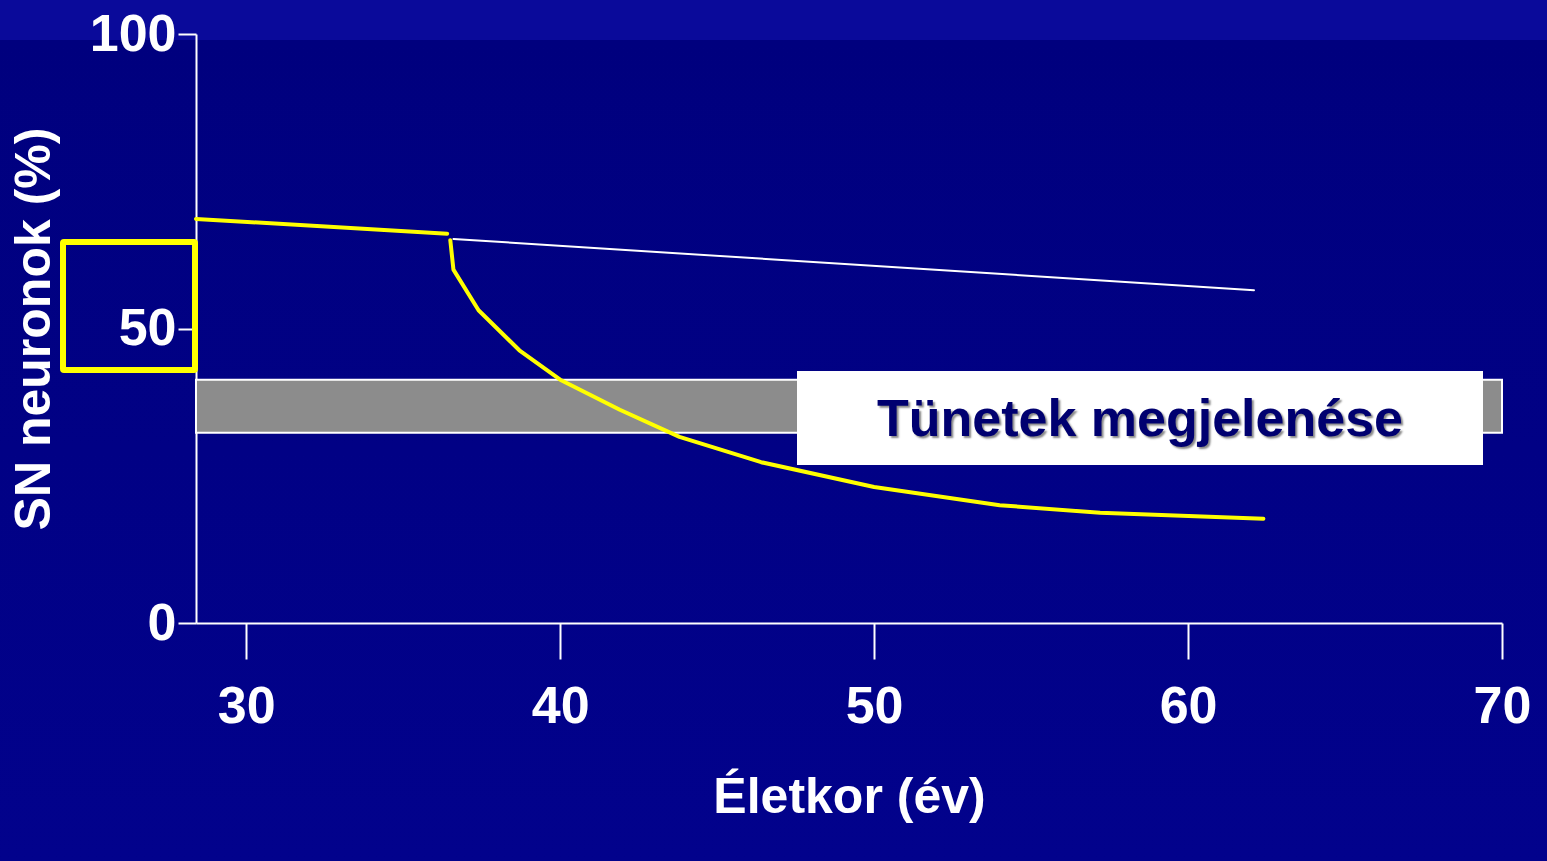  What do you see at coordinates (560, 704) in the screenshot?
I see `x-tick-label: 40` at bounding box center [560, 704].